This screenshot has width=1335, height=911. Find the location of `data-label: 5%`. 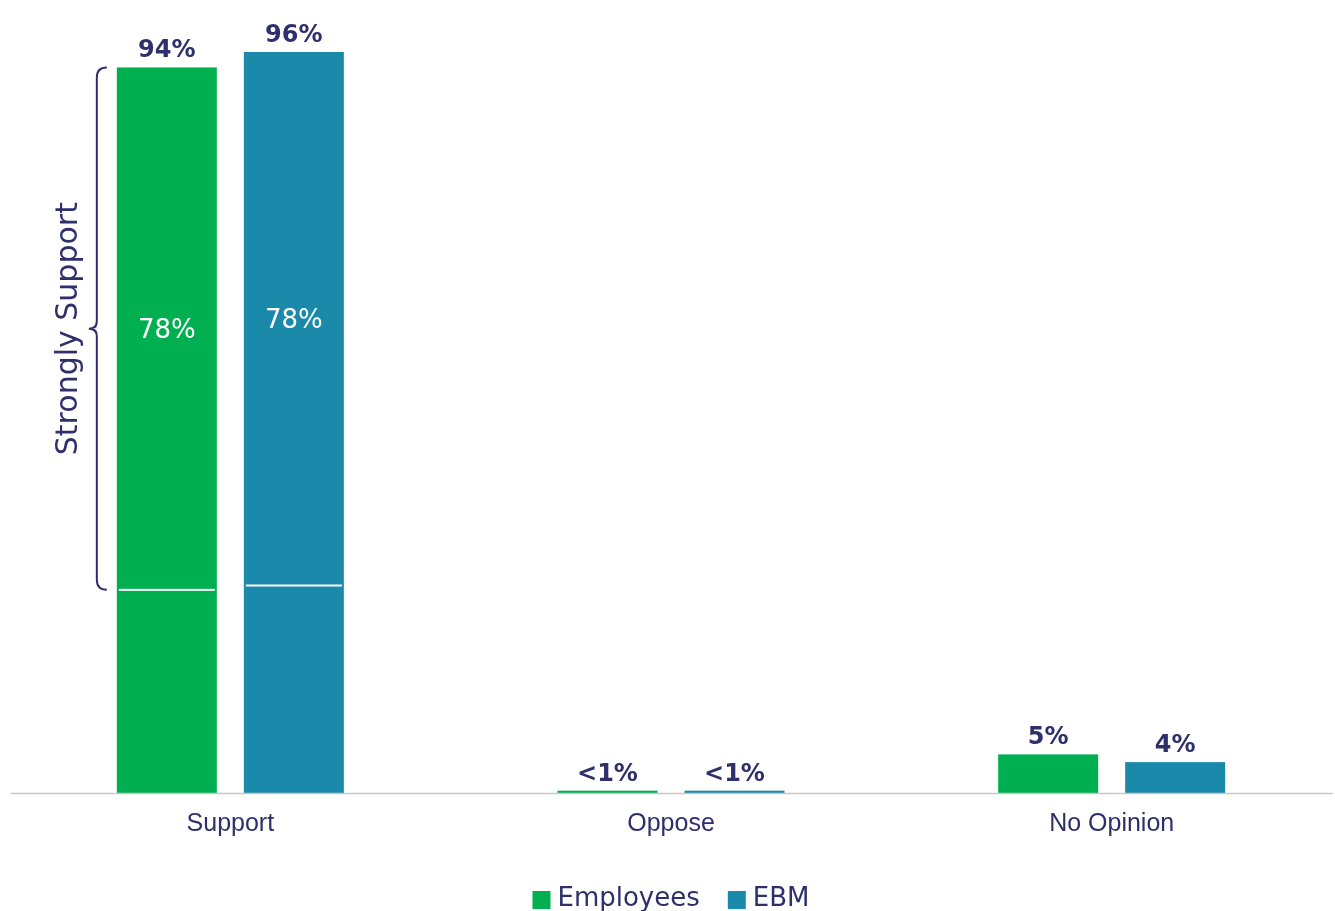

data-label: 5% is located at coordinates (1048, 736).